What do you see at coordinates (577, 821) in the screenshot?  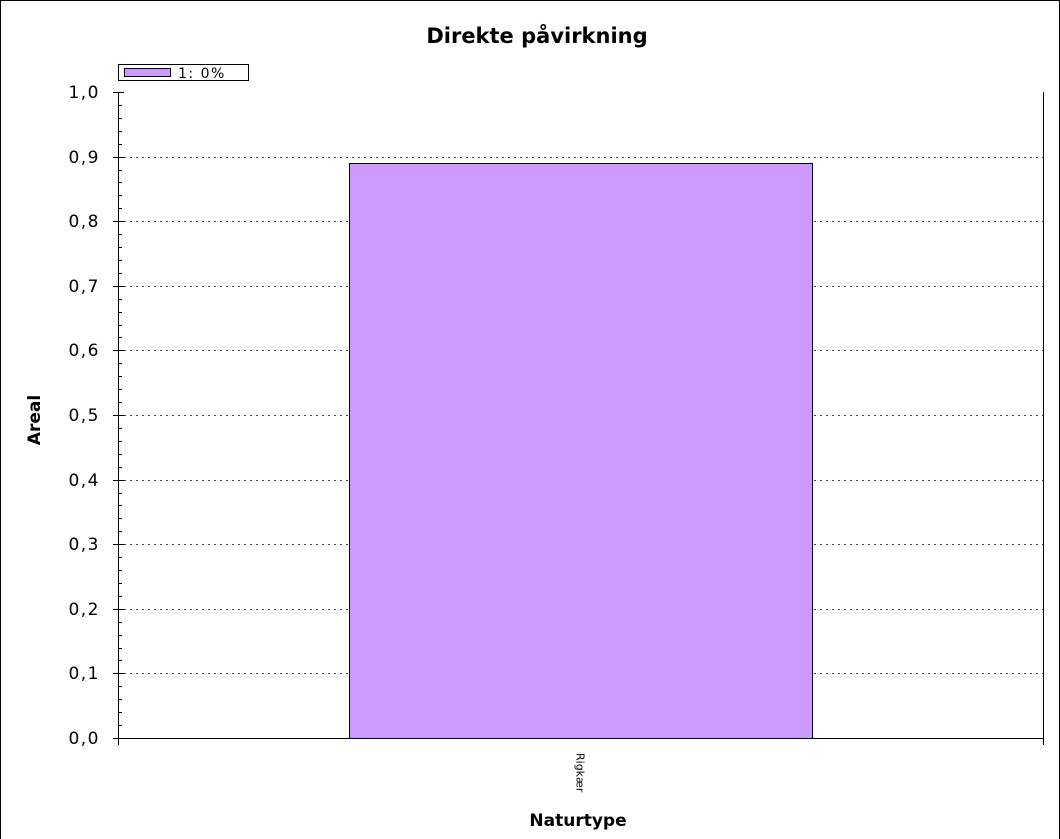 I see `x-axis-title: Naturtype` at bounding box center [577, 821].